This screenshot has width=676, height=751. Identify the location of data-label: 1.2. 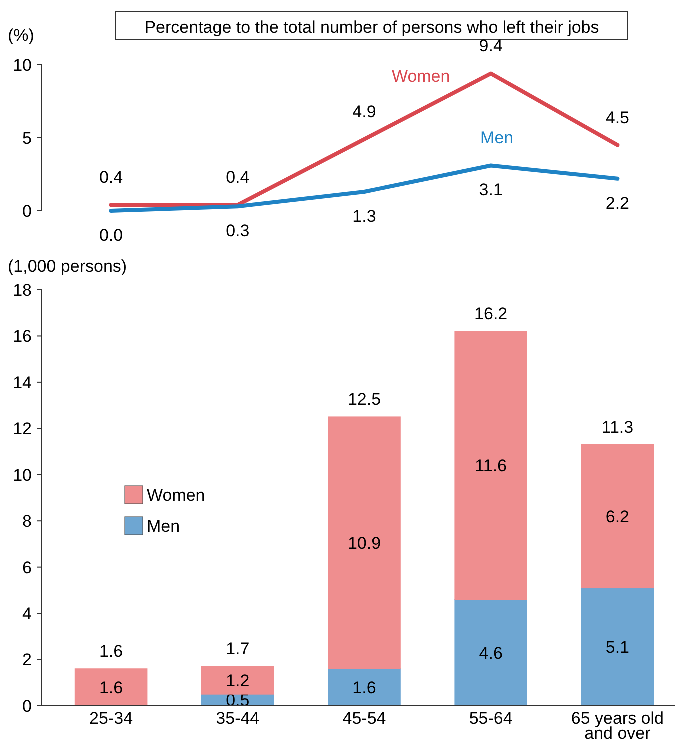
(238, 681).